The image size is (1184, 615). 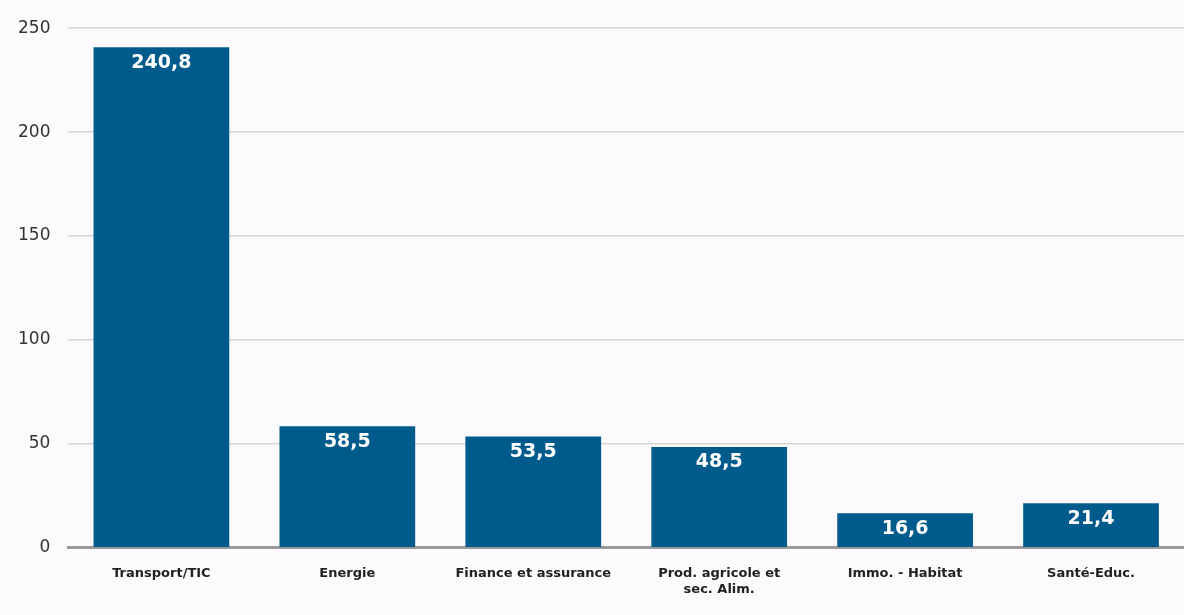 I want to click on y-tick-label: 200, so click(x=34, y=130).